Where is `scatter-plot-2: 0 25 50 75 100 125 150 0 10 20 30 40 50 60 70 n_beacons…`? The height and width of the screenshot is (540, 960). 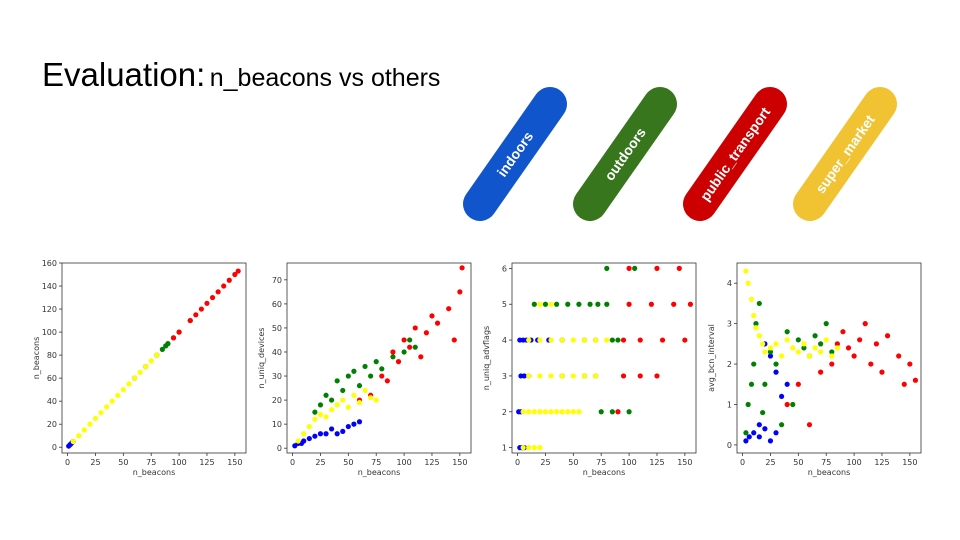 scatter-plot-2: 0 25 50 75 100 125 150 0 10 20 30 40 50 60 70 n_beacons… is located at coordinates (364, 369).